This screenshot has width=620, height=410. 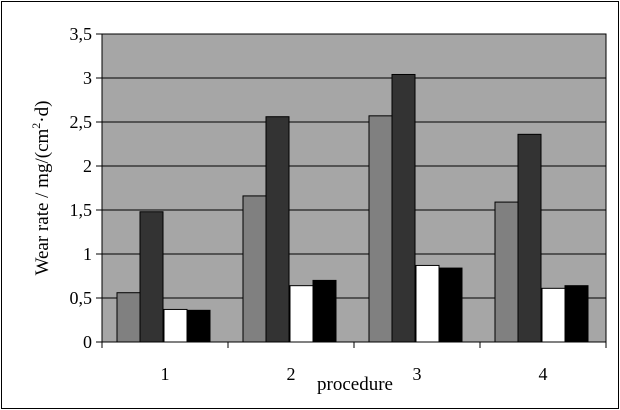 What do you see at coordinates (355, 384) in the screenshot?
I see `x-axis-title: procedure` at bounding box center [355, 384].